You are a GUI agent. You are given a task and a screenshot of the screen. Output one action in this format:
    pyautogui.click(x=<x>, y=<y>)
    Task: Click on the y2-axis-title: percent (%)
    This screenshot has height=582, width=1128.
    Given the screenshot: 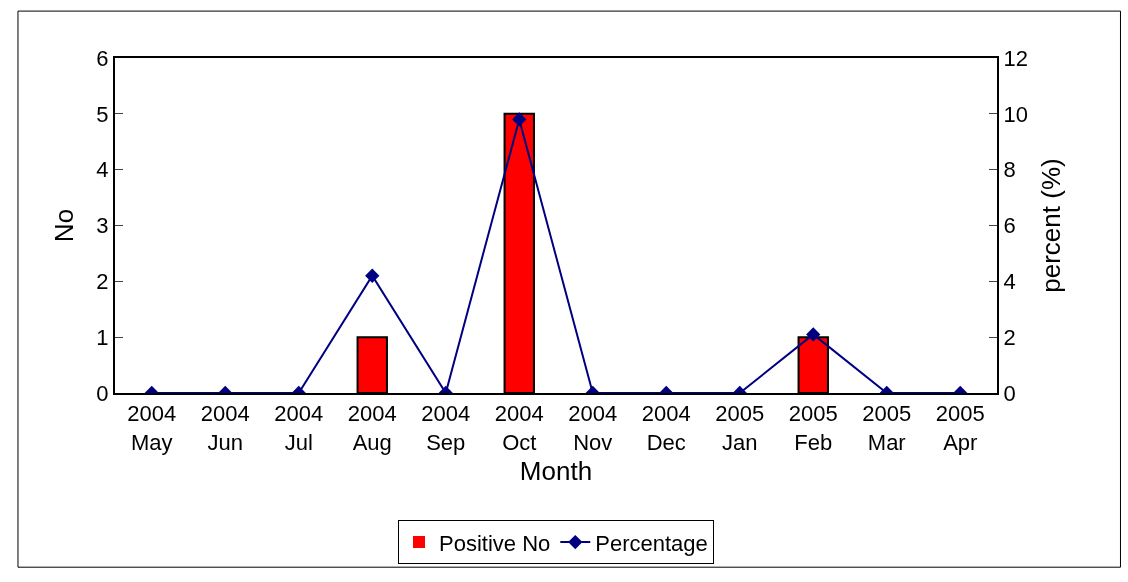 What is the action you would take?
    pyautogui.click(x=1051, y=225)
    